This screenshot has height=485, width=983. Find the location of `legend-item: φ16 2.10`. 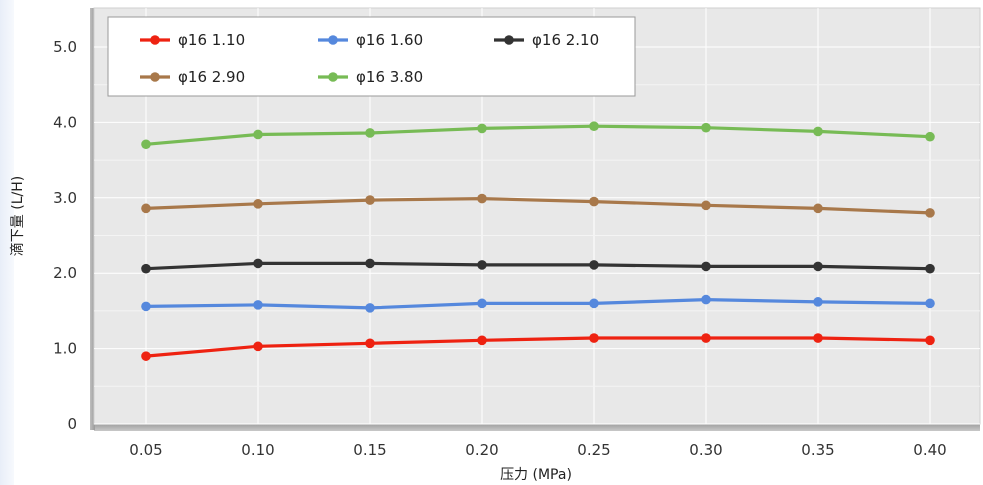

legend-item: φ16 2.10 is located at coordinates (546, 40).